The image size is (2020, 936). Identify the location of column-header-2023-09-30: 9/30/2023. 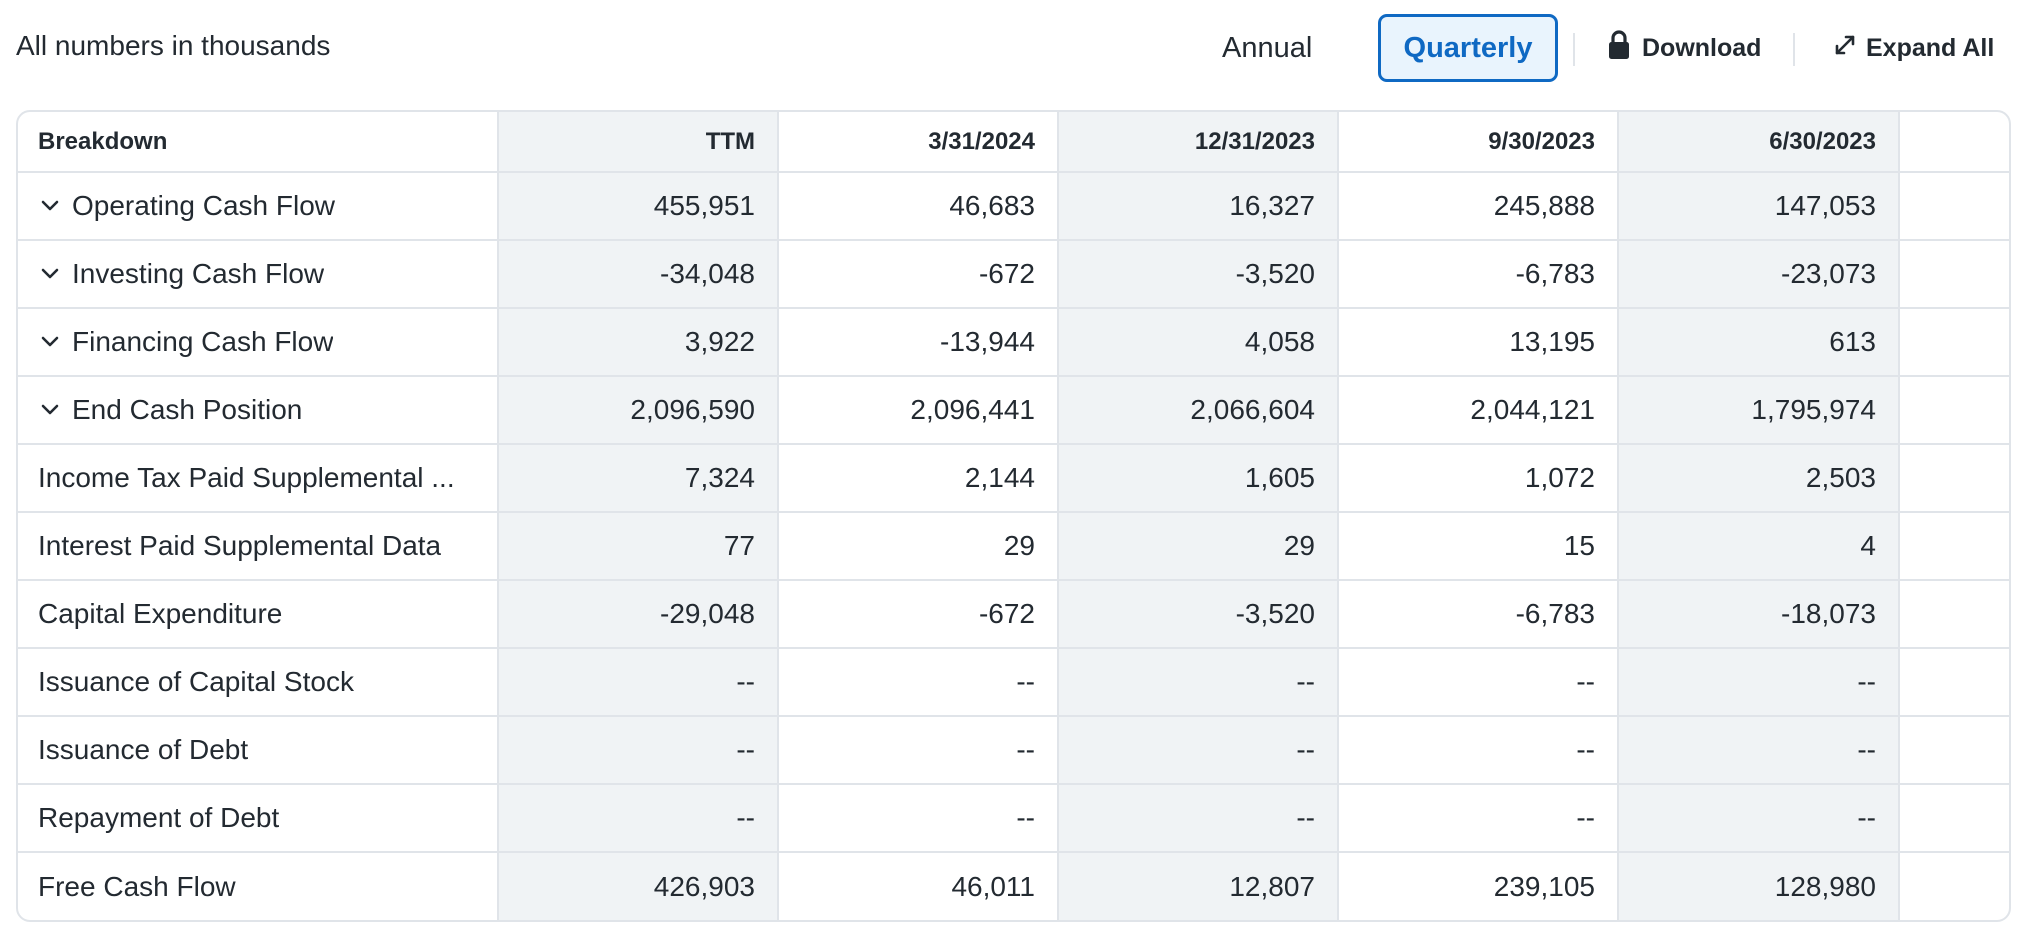
(1478, 142).